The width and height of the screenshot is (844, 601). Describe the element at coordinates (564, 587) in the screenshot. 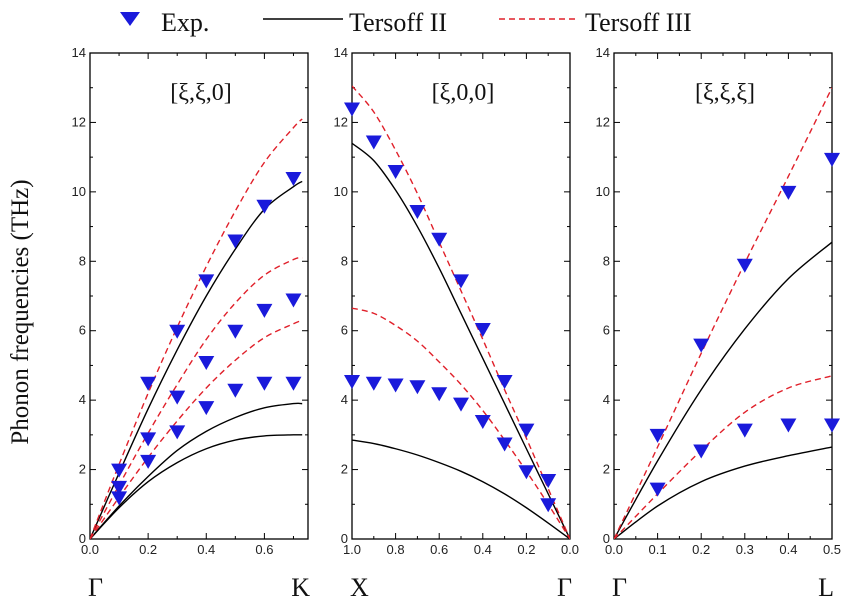

I see `symmetry-label-right: Γ` at that location.